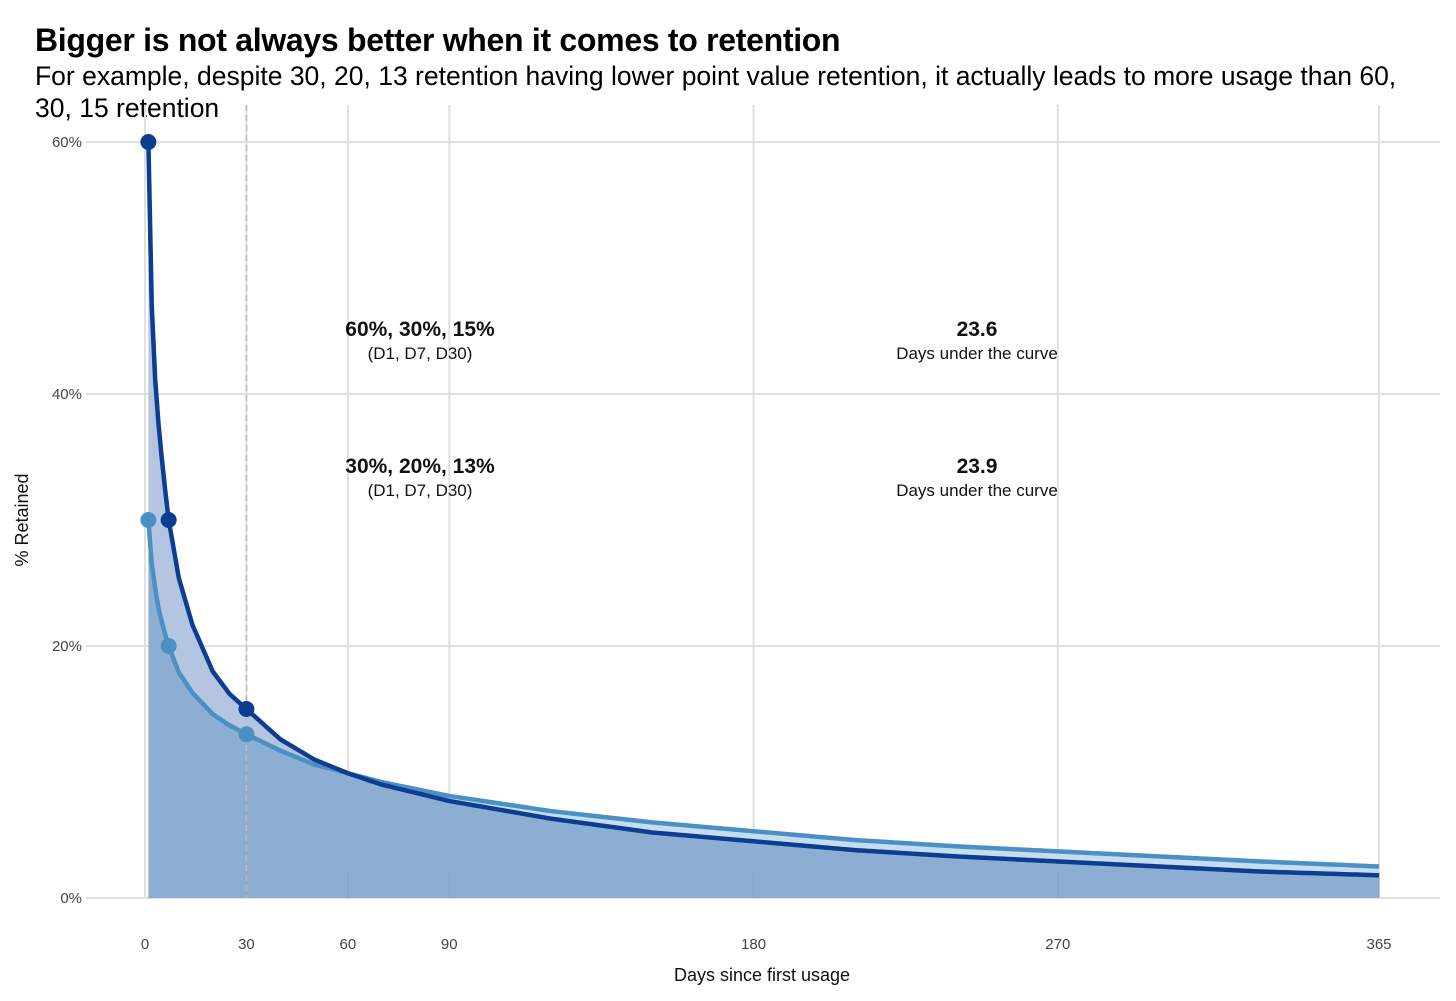 The height and width of the screenshot is (1001, 1456). I want to click on annotation-auc: 23.6, so click(977, 329).